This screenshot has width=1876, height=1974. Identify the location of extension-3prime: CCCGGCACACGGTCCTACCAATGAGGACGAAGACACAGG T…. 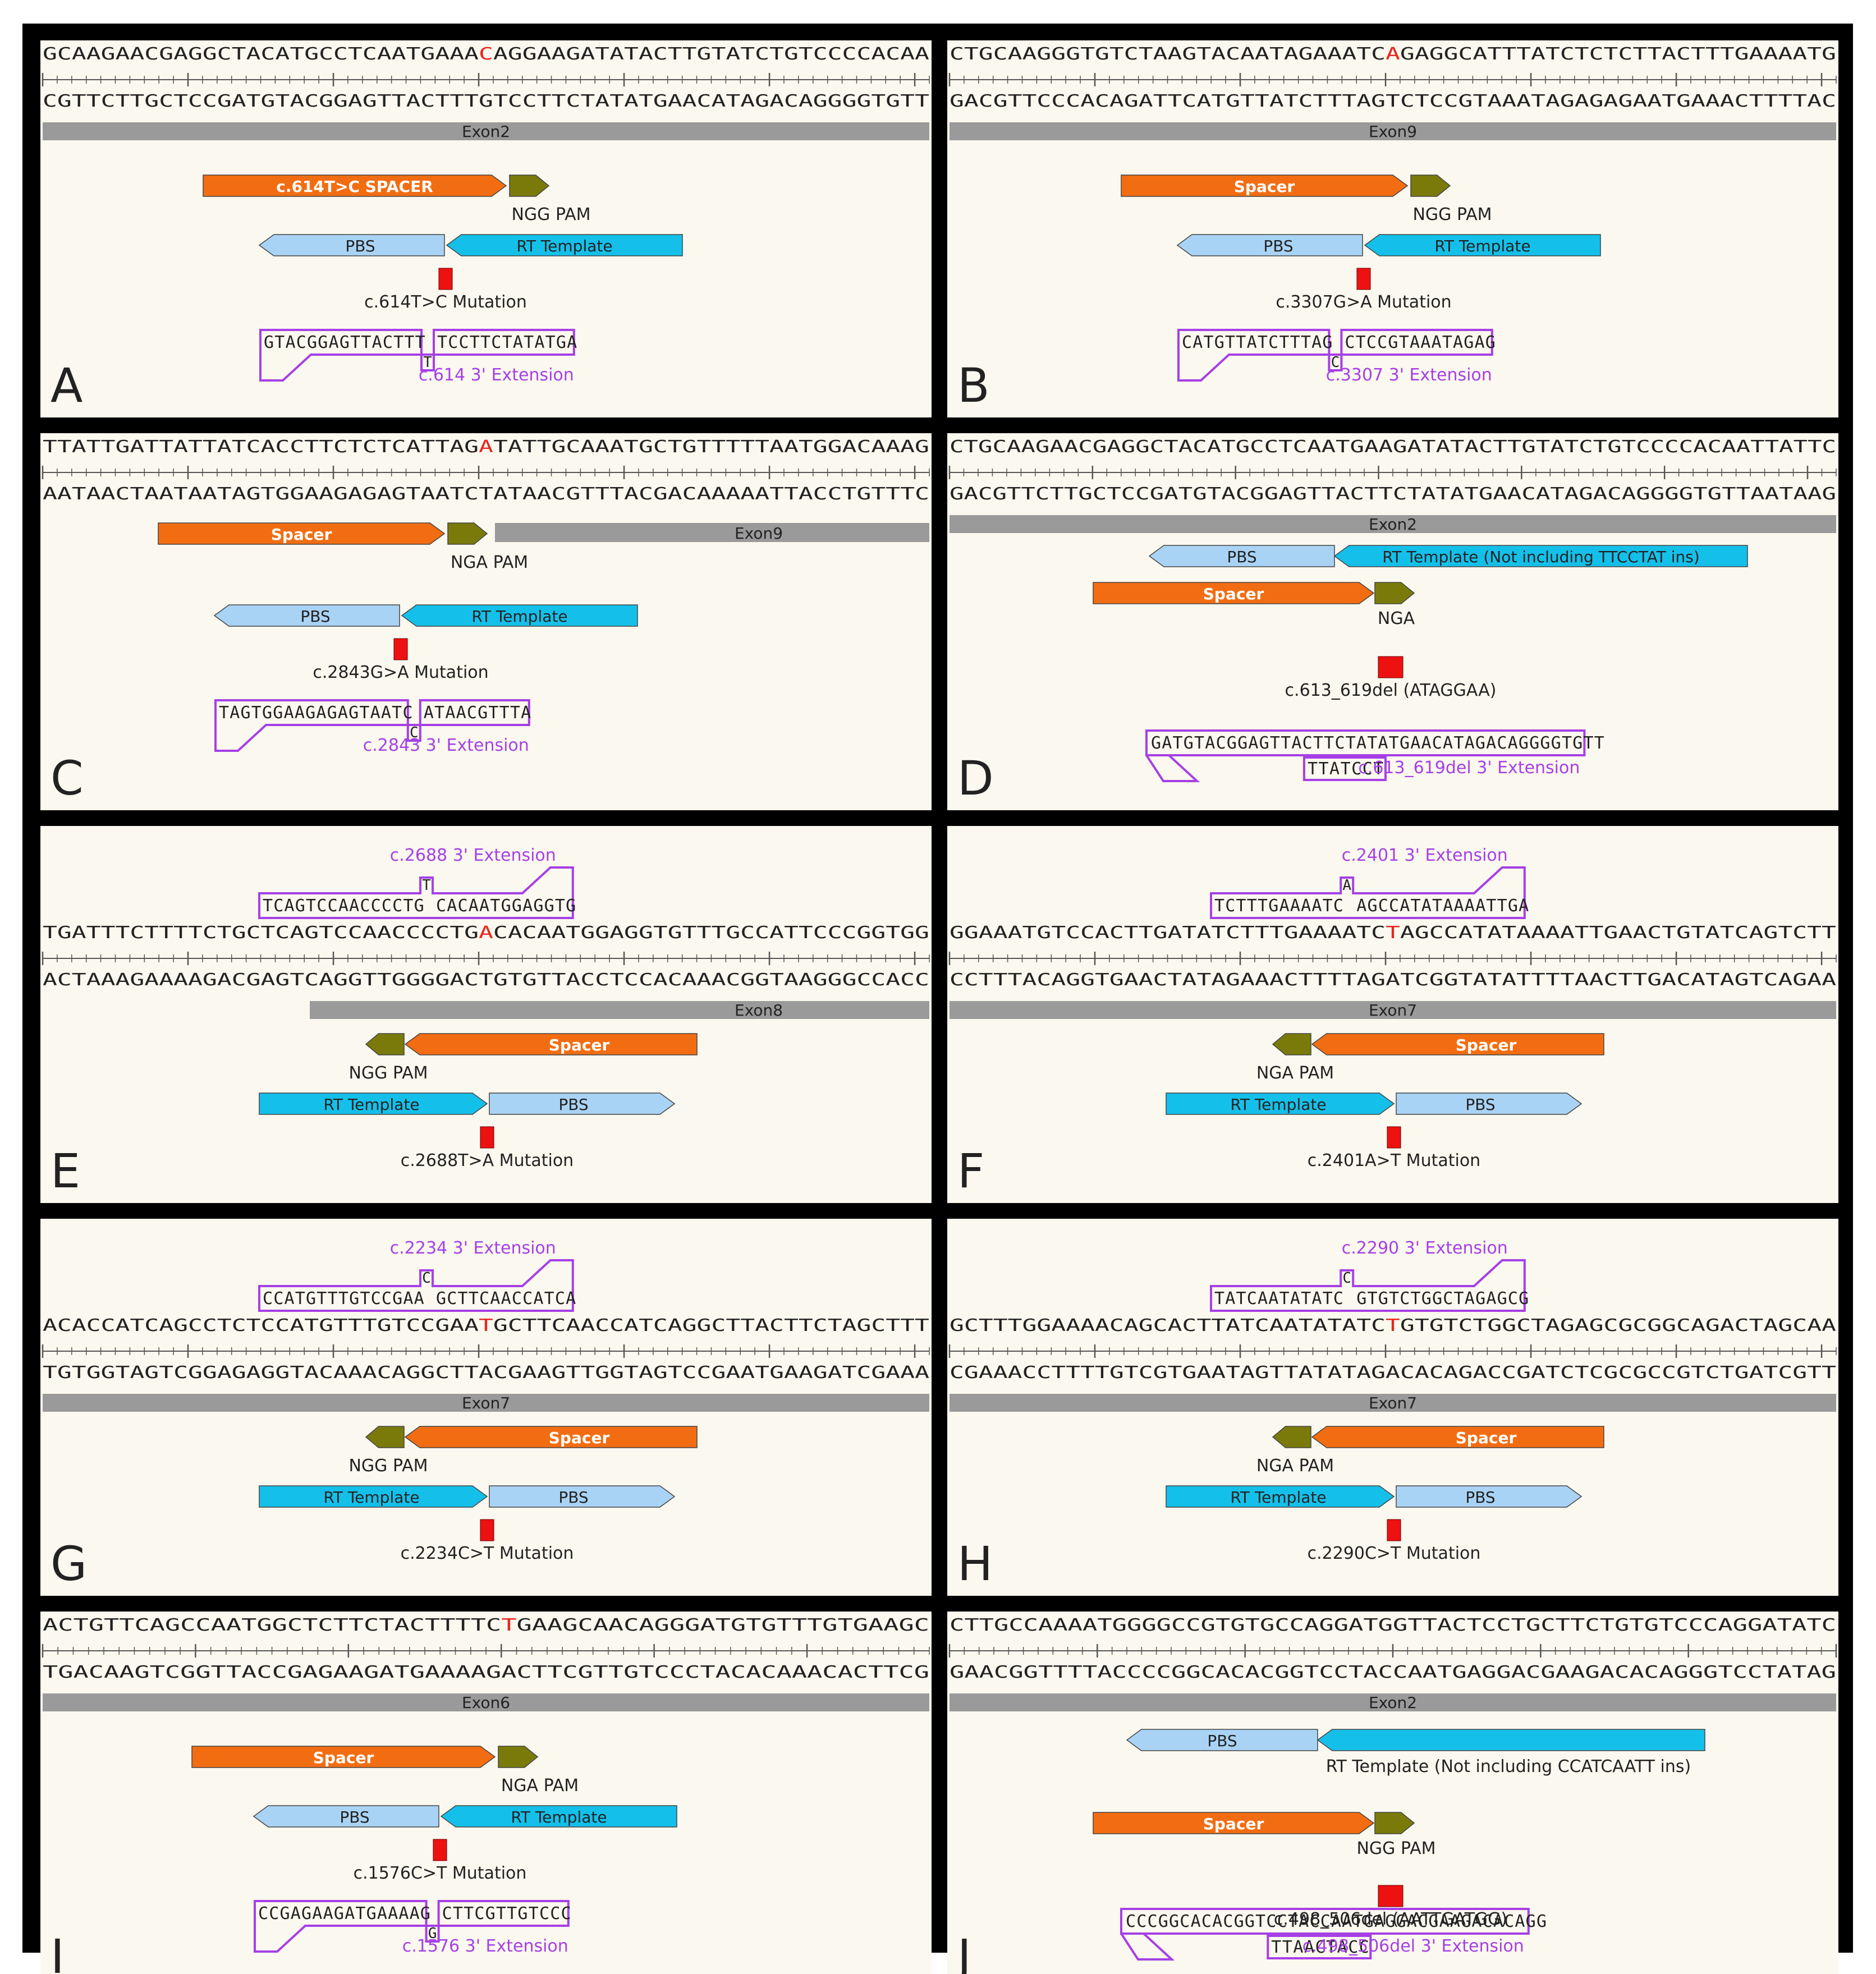
(1334, 1934).